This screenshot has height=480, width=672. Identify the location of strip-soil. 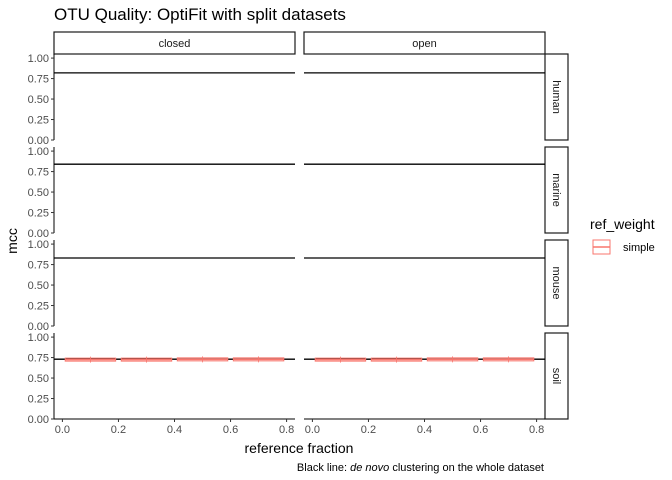
(556, 376).